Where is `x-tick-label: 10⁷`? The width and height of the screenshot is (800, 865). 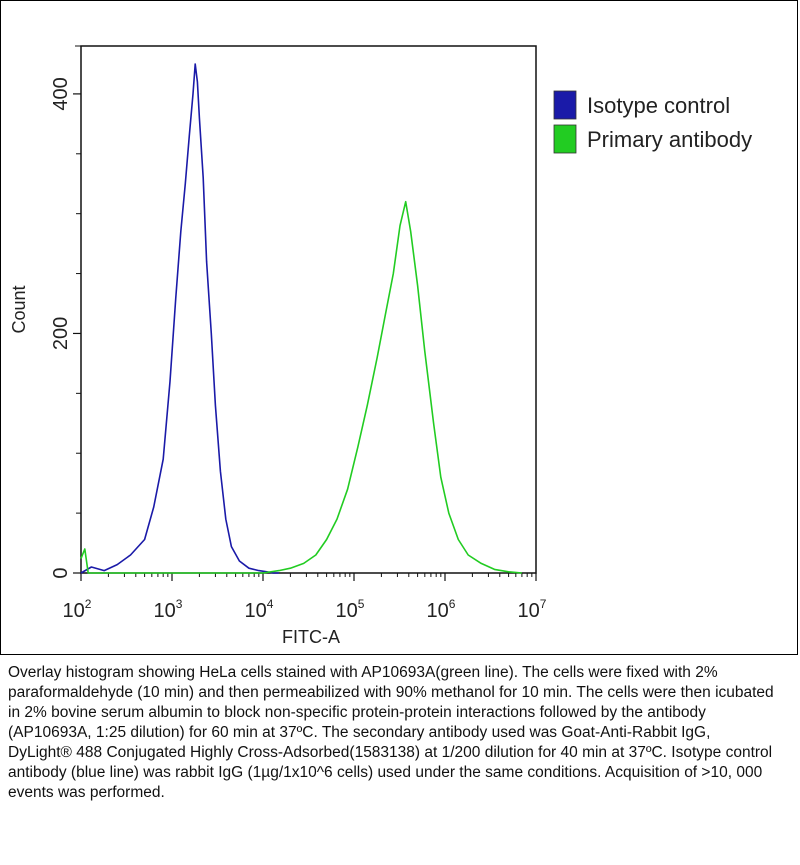
x-tick-label: 10⁷ is located at coordinates (532, 609).